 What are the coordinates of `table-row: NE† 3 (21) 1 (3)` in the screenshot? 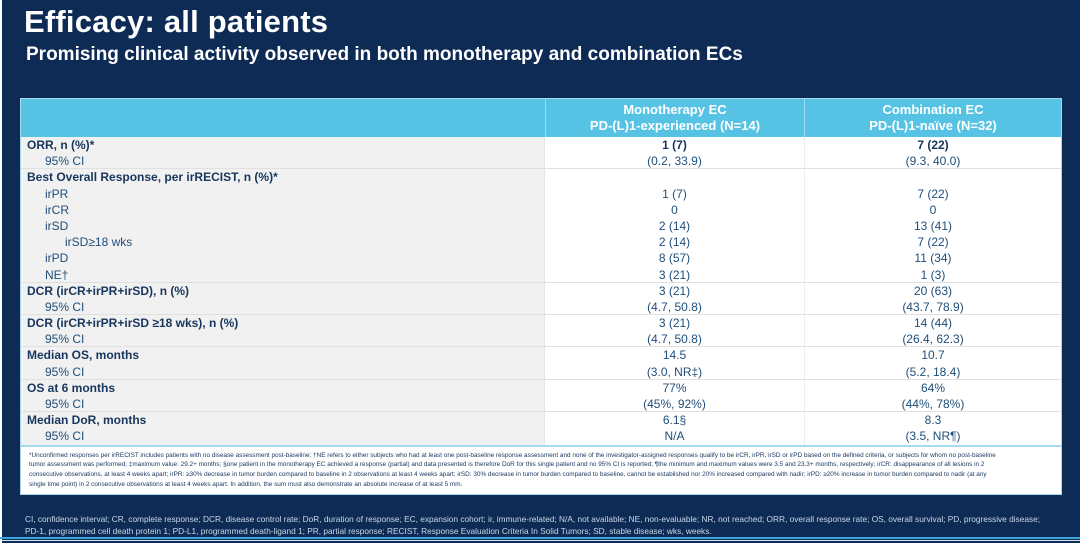 It's located at (541, 274).